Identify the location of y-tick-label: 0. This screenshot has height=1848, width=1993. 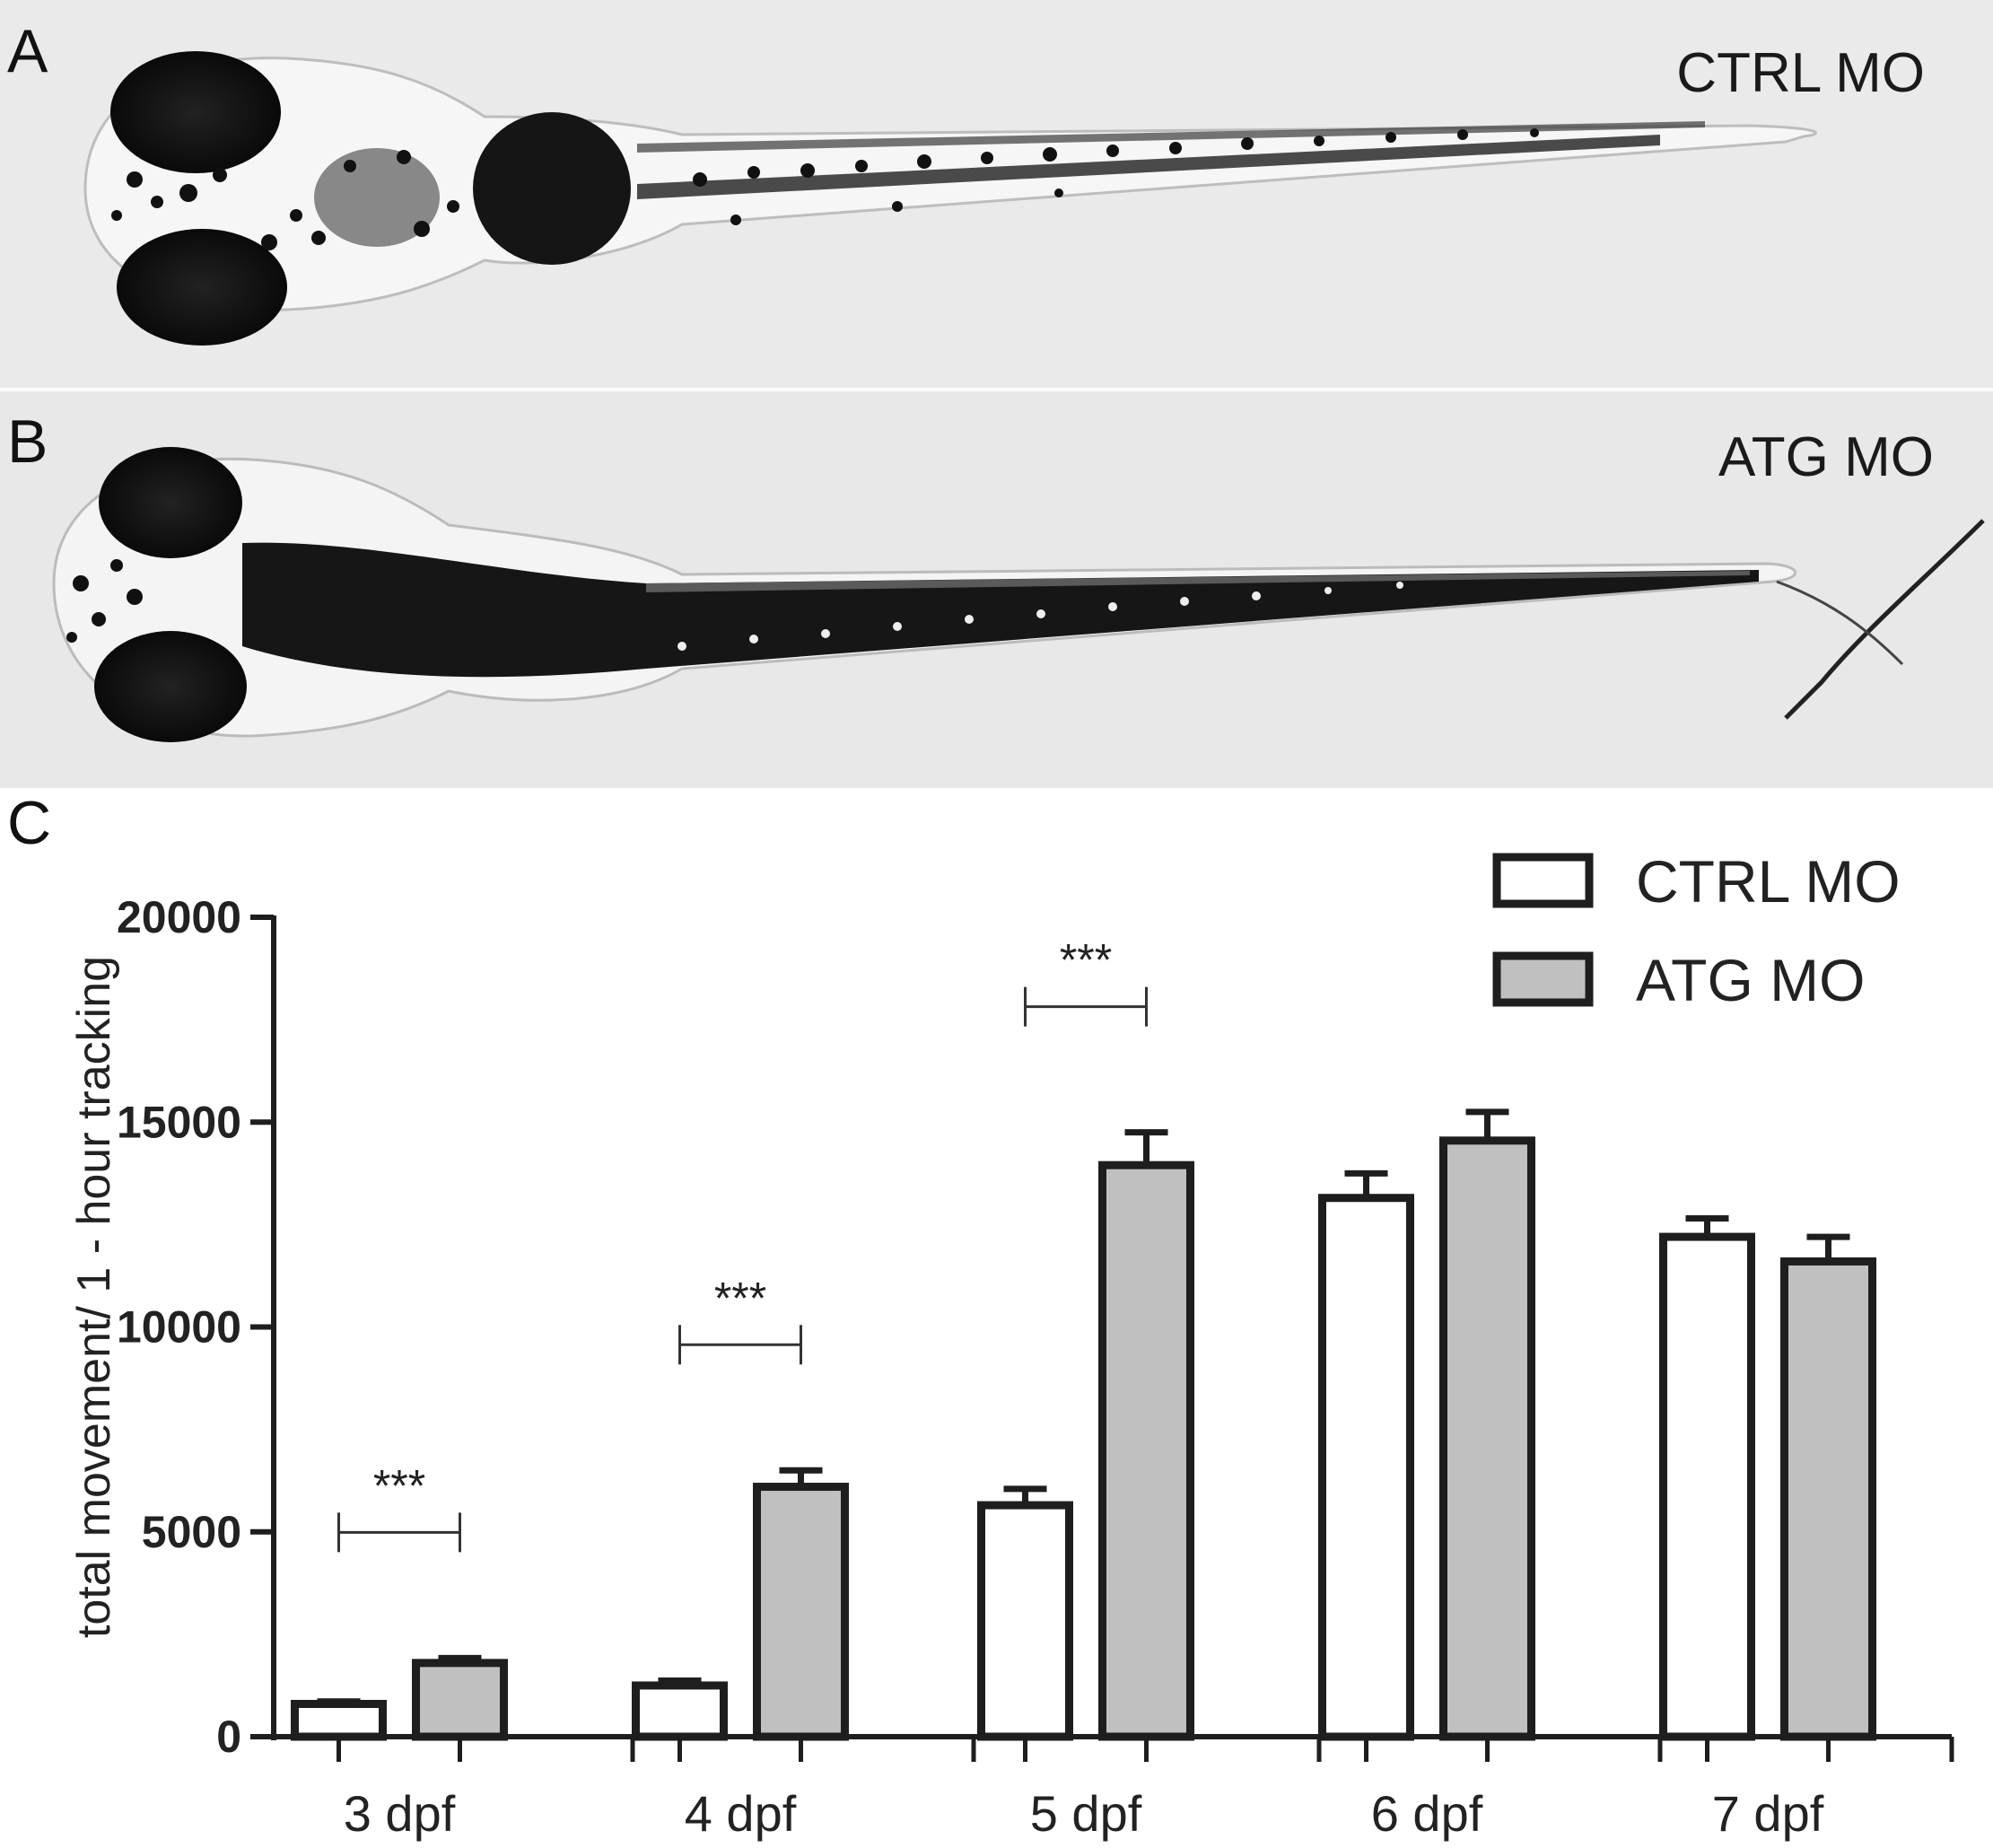
(228, 1737).